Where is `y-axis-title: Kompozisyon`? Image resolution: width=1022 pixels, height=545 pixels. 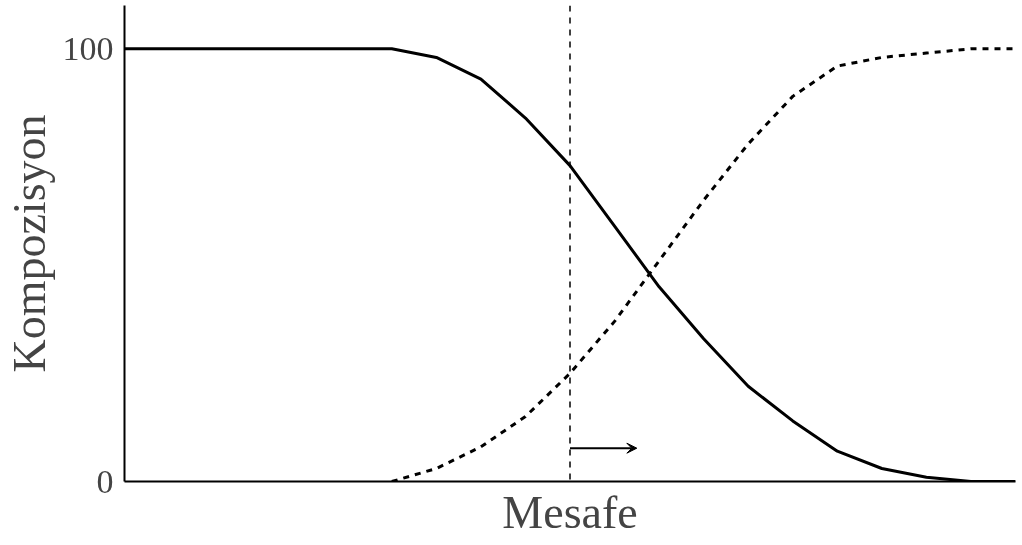
y-axis-title: Kompozisyon is located at coordinates (29, 243).